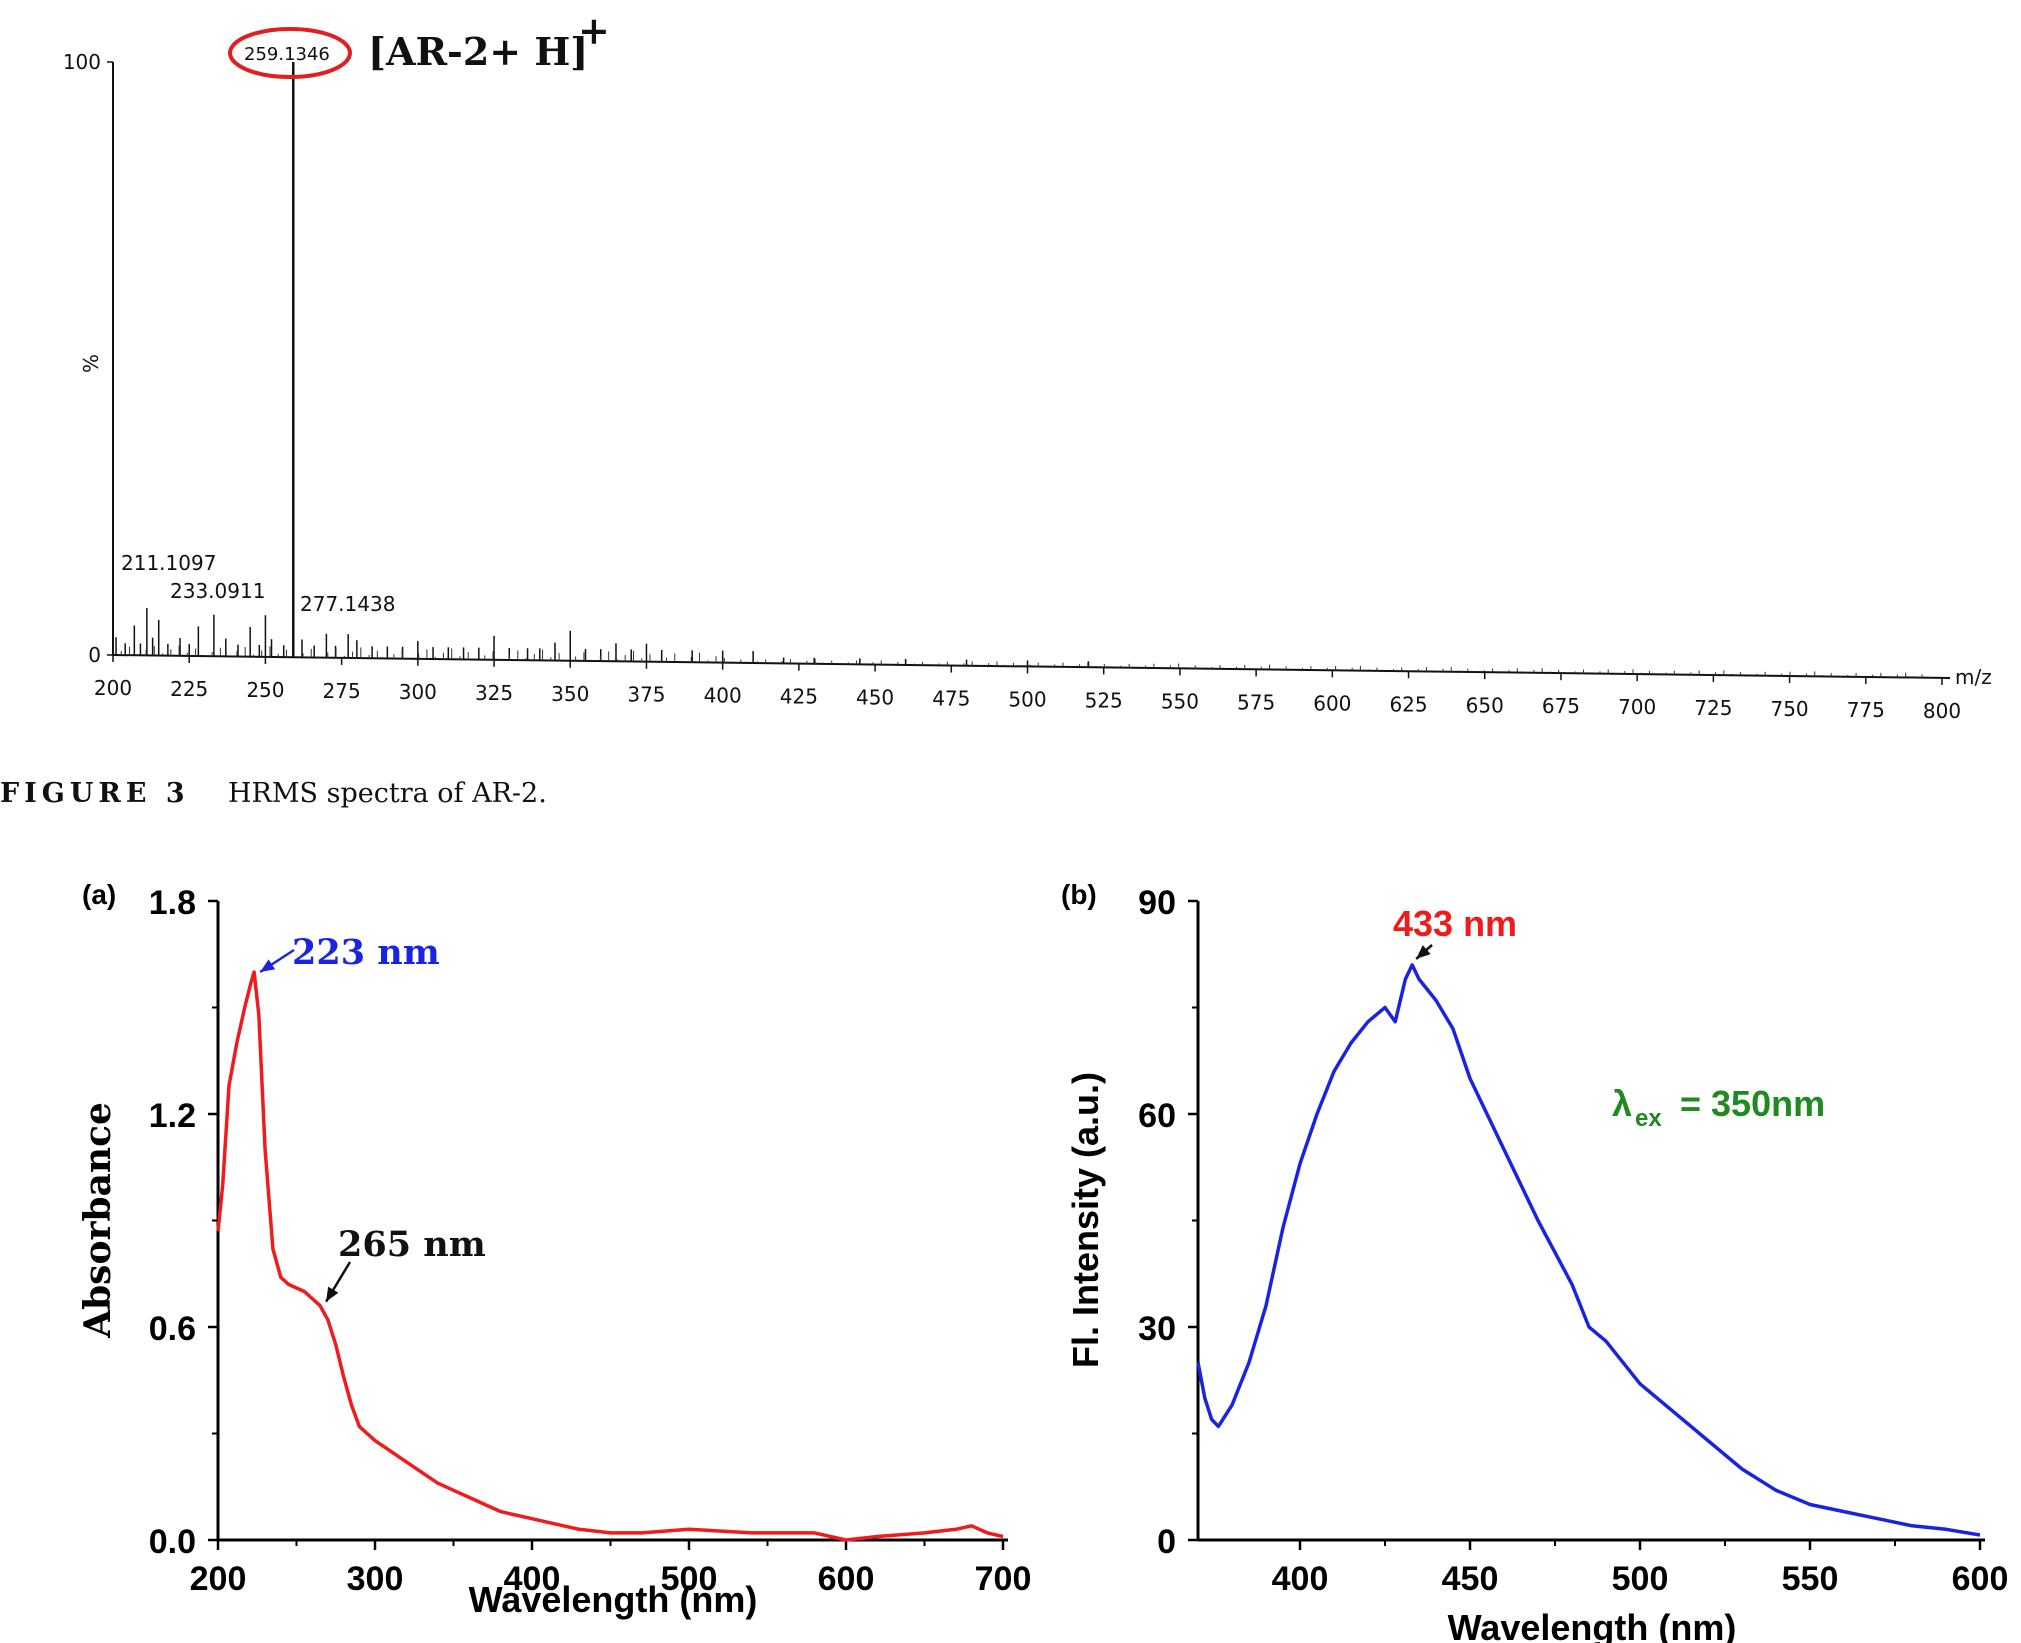 The width and height of the screenshot is (2021, 1643). What do you see at coordinates (172, 1329) in the screenshot?
I see `y-tick-label: 0.6` at bounding box center [172, 1329].